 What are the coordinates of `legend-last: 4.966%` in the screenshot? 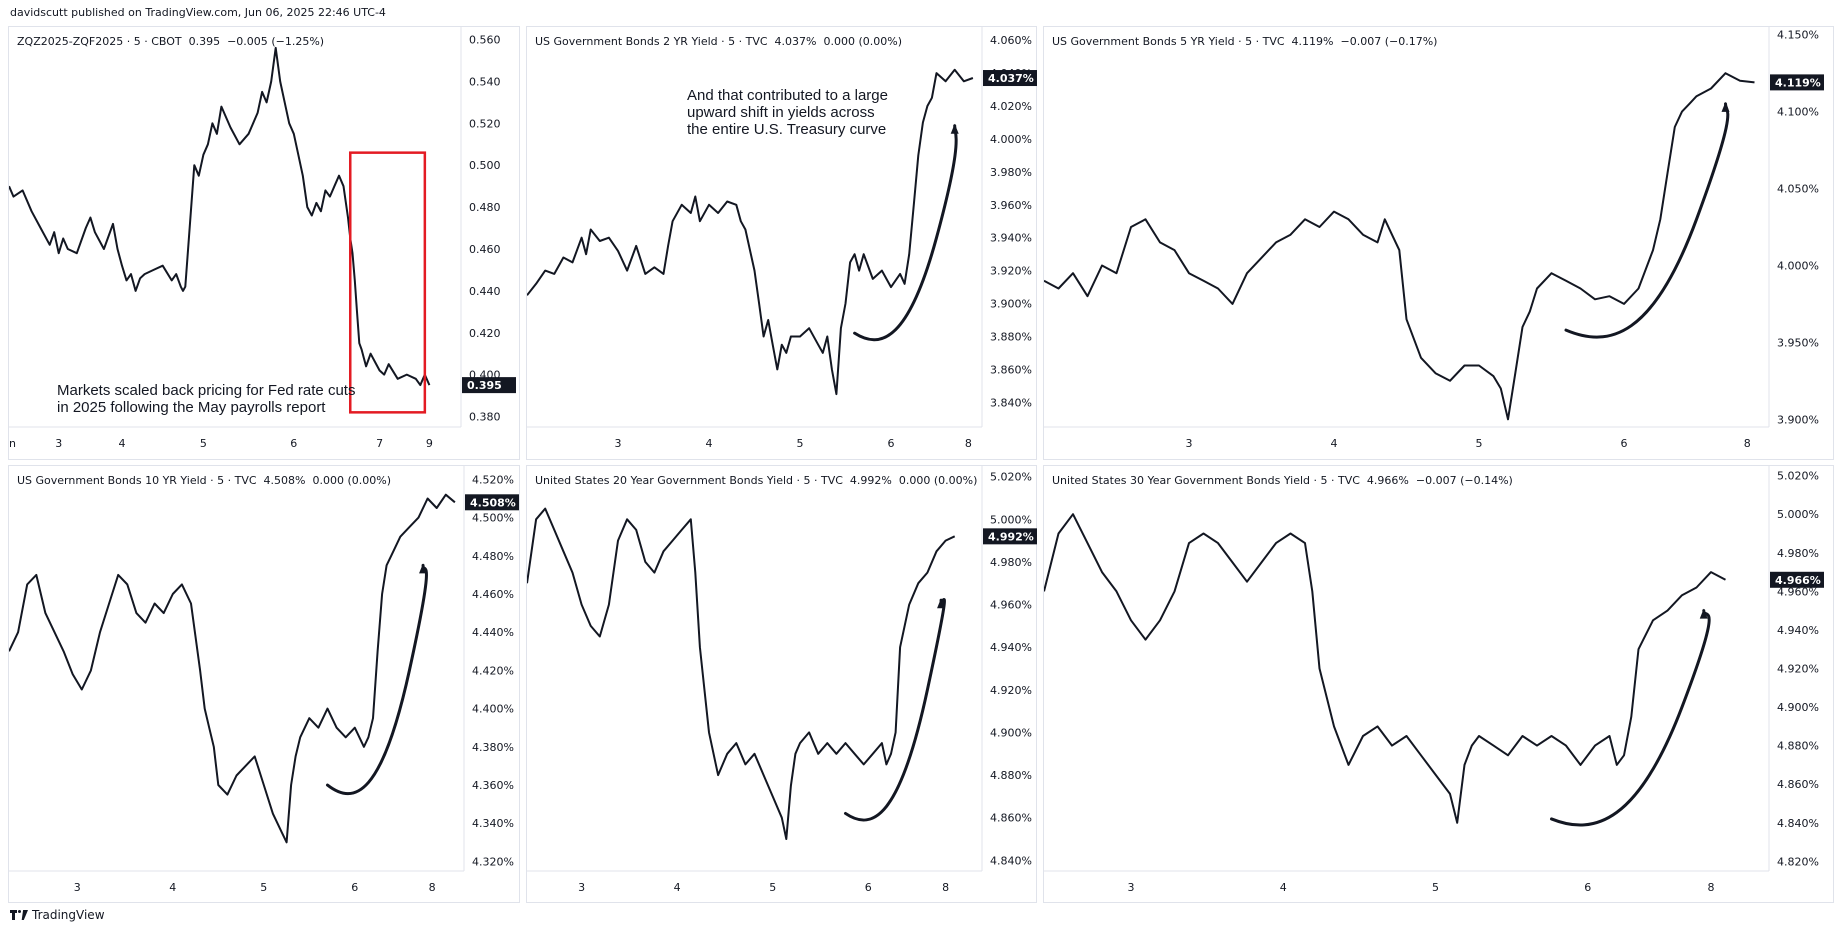 It's located at (1391, 480).